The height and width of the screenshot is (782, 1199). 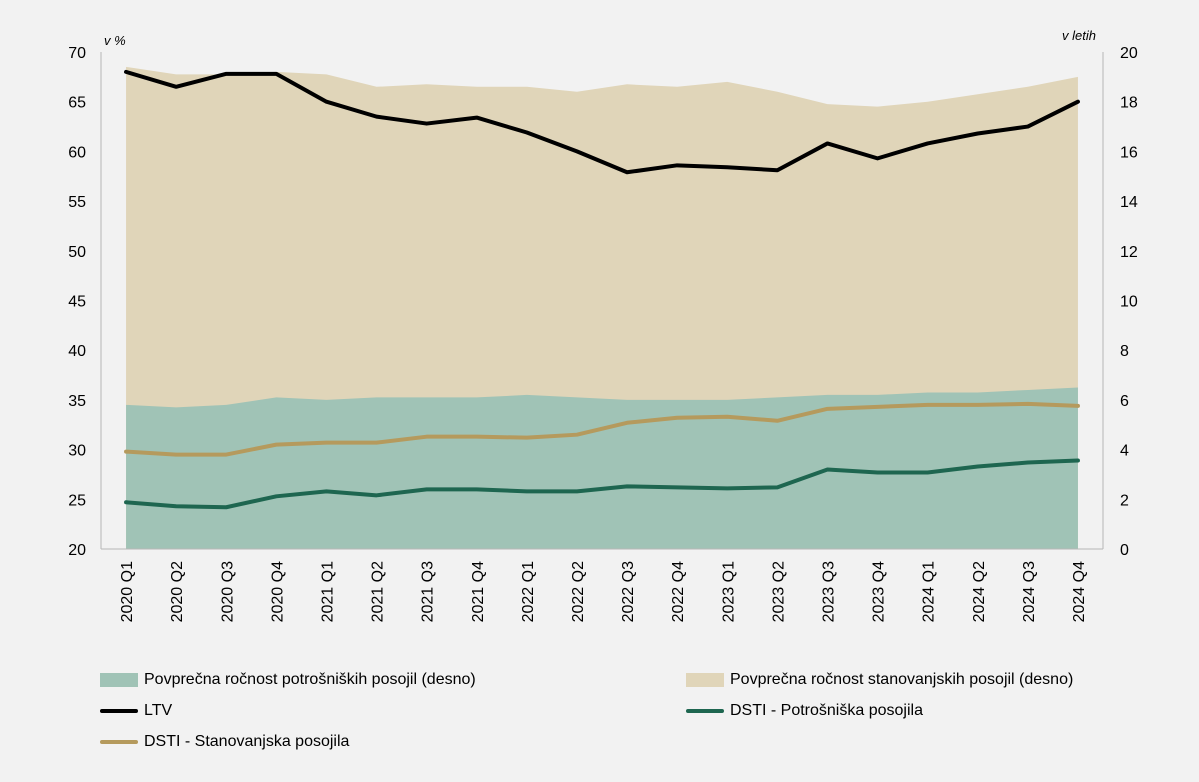 What do you see at coordinates (478, 591) in the screenshot?
I see `x-tick-label: 2021 Q4` at bounding box center [478, 591].